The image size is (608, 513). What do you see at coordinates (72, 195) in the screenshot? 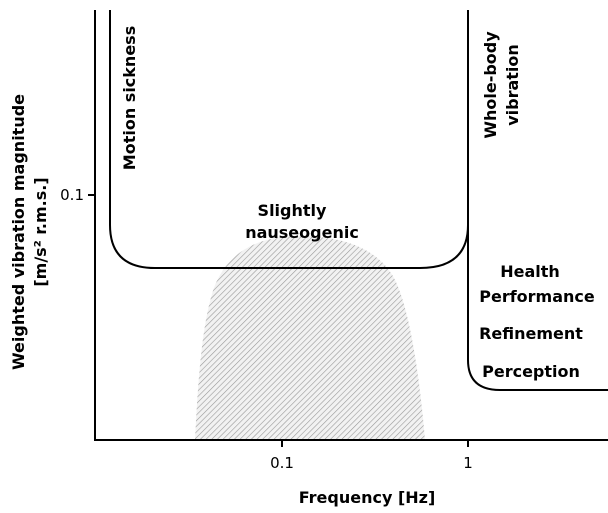
I see `y-tick-label: 0.1` at bounding box center [72, 195].